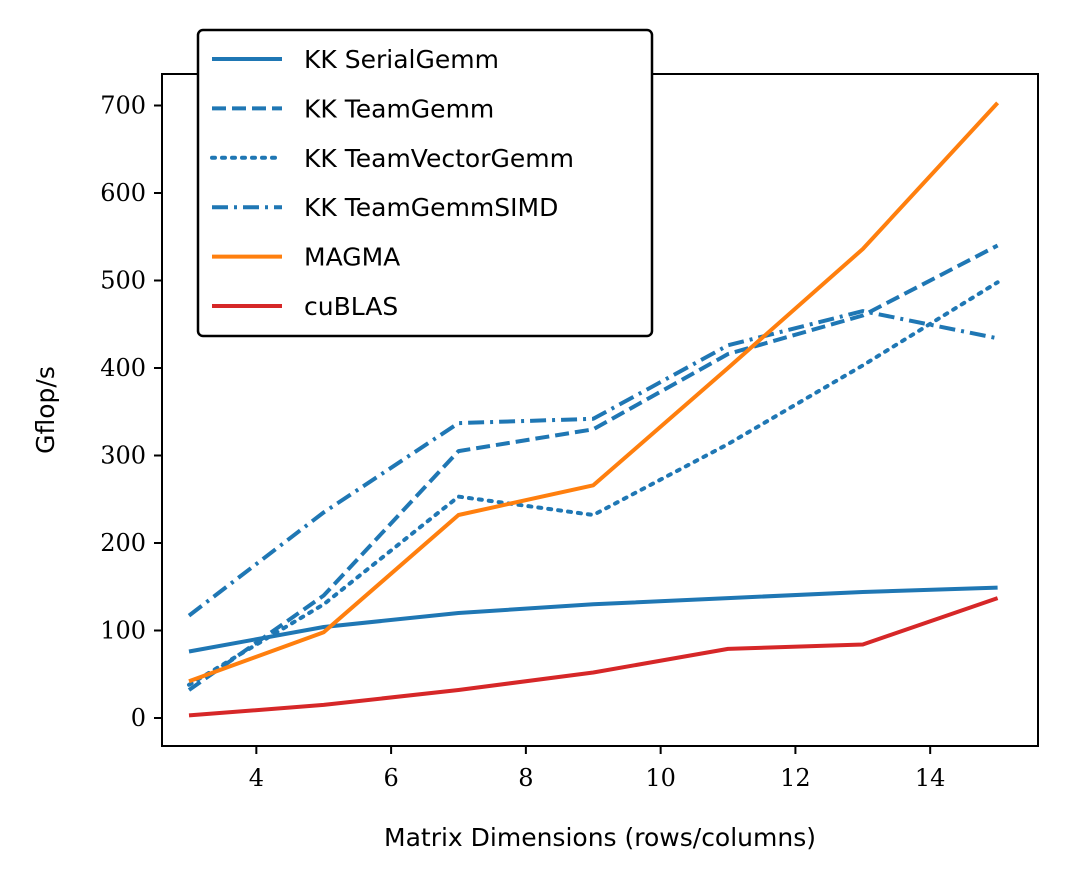 This screenshot has height=886, width=1068. Describe the element at coordinates (930, 778) in the screenshot. I see `x-tick-label: 14` at that location.